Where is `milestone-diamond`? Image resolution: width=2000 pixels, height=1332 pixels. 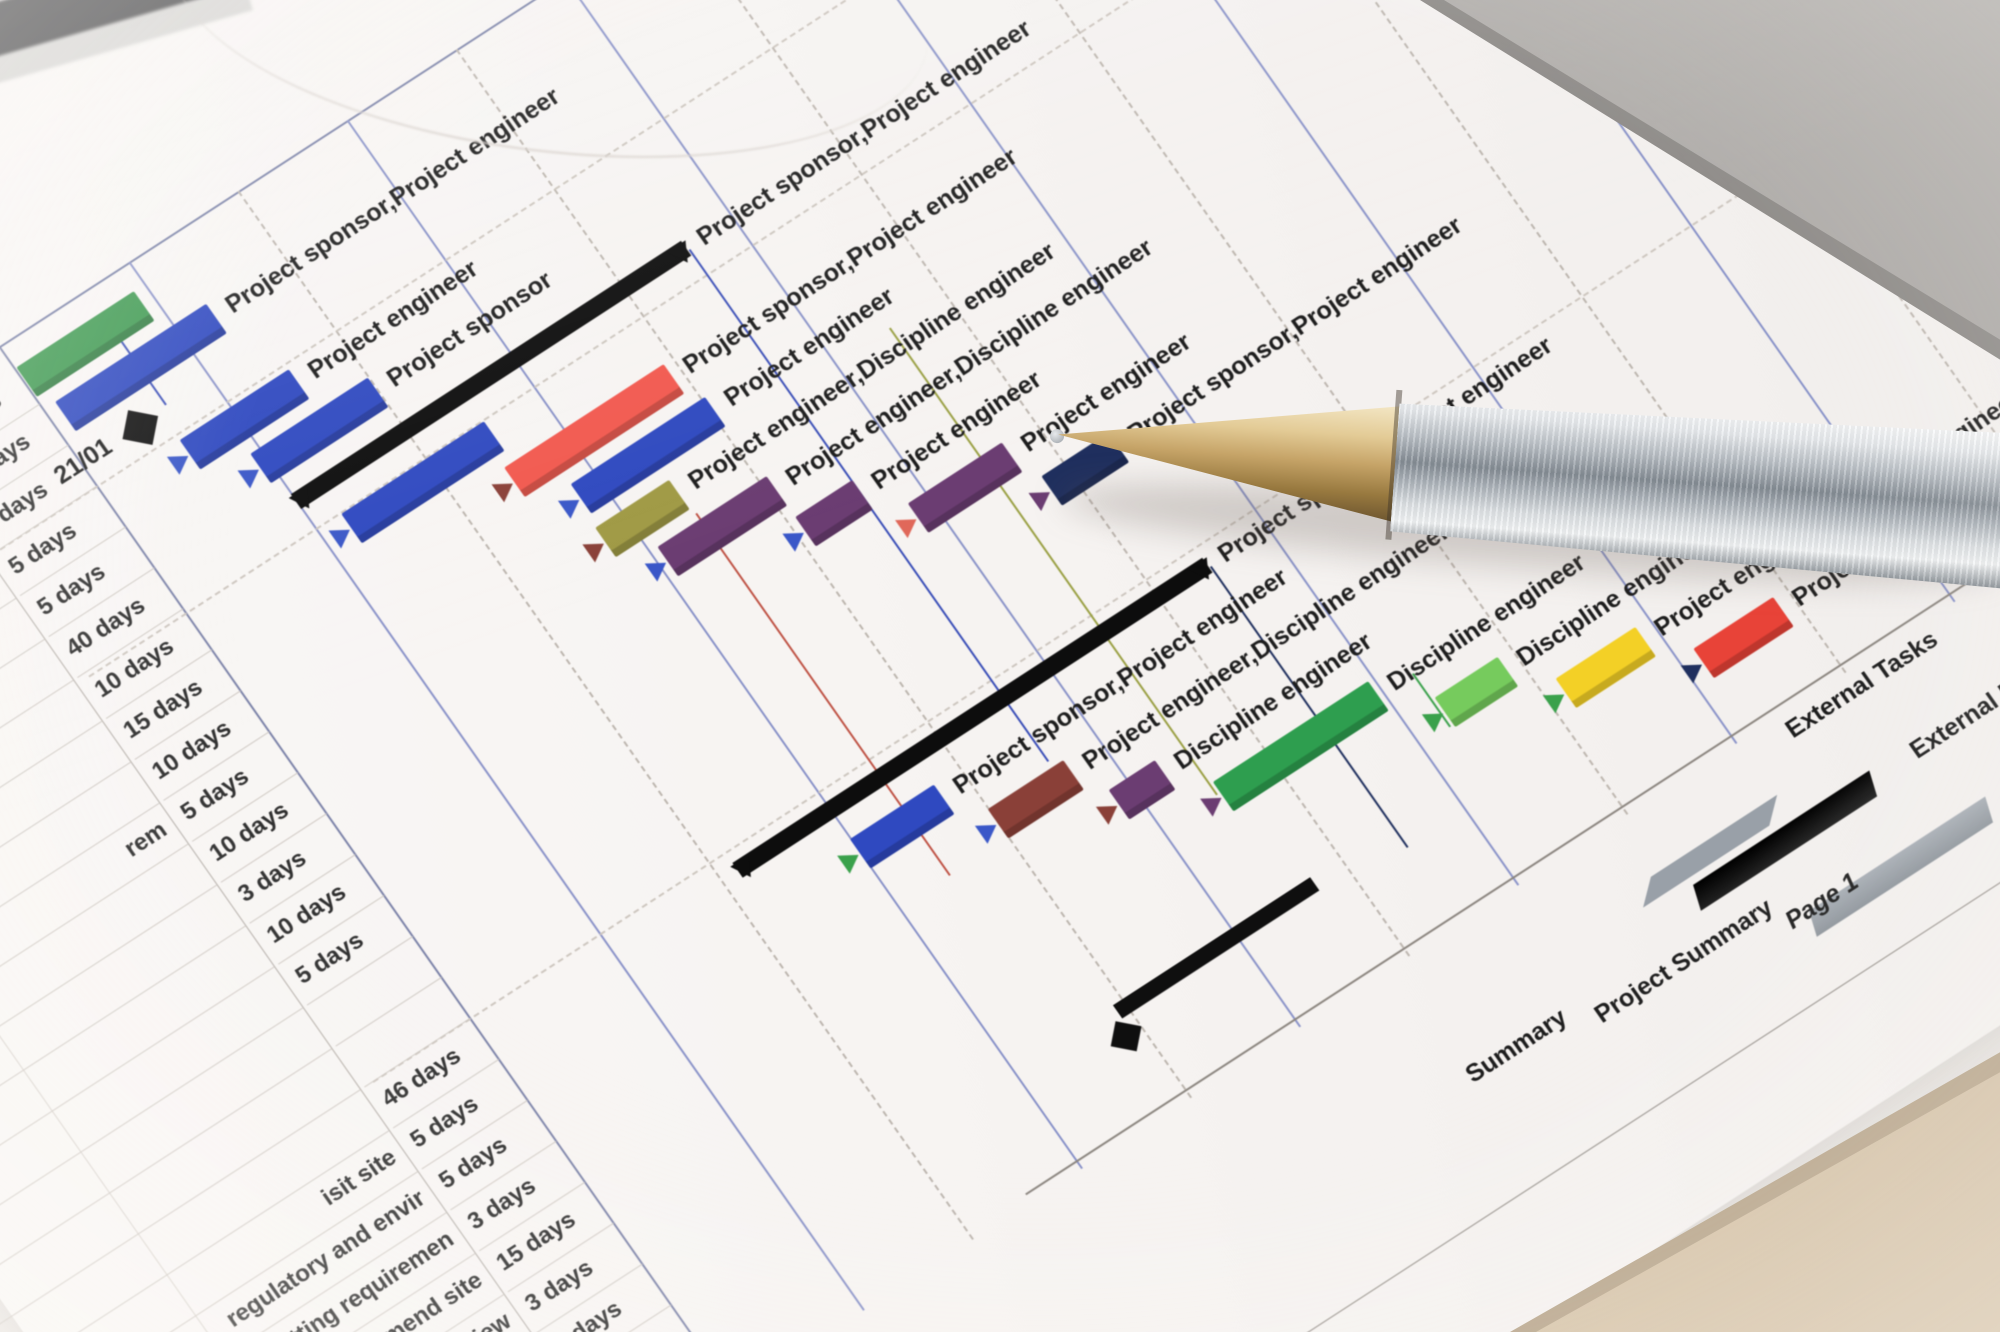
milestone-diamond is located at coordinates (140, 427).